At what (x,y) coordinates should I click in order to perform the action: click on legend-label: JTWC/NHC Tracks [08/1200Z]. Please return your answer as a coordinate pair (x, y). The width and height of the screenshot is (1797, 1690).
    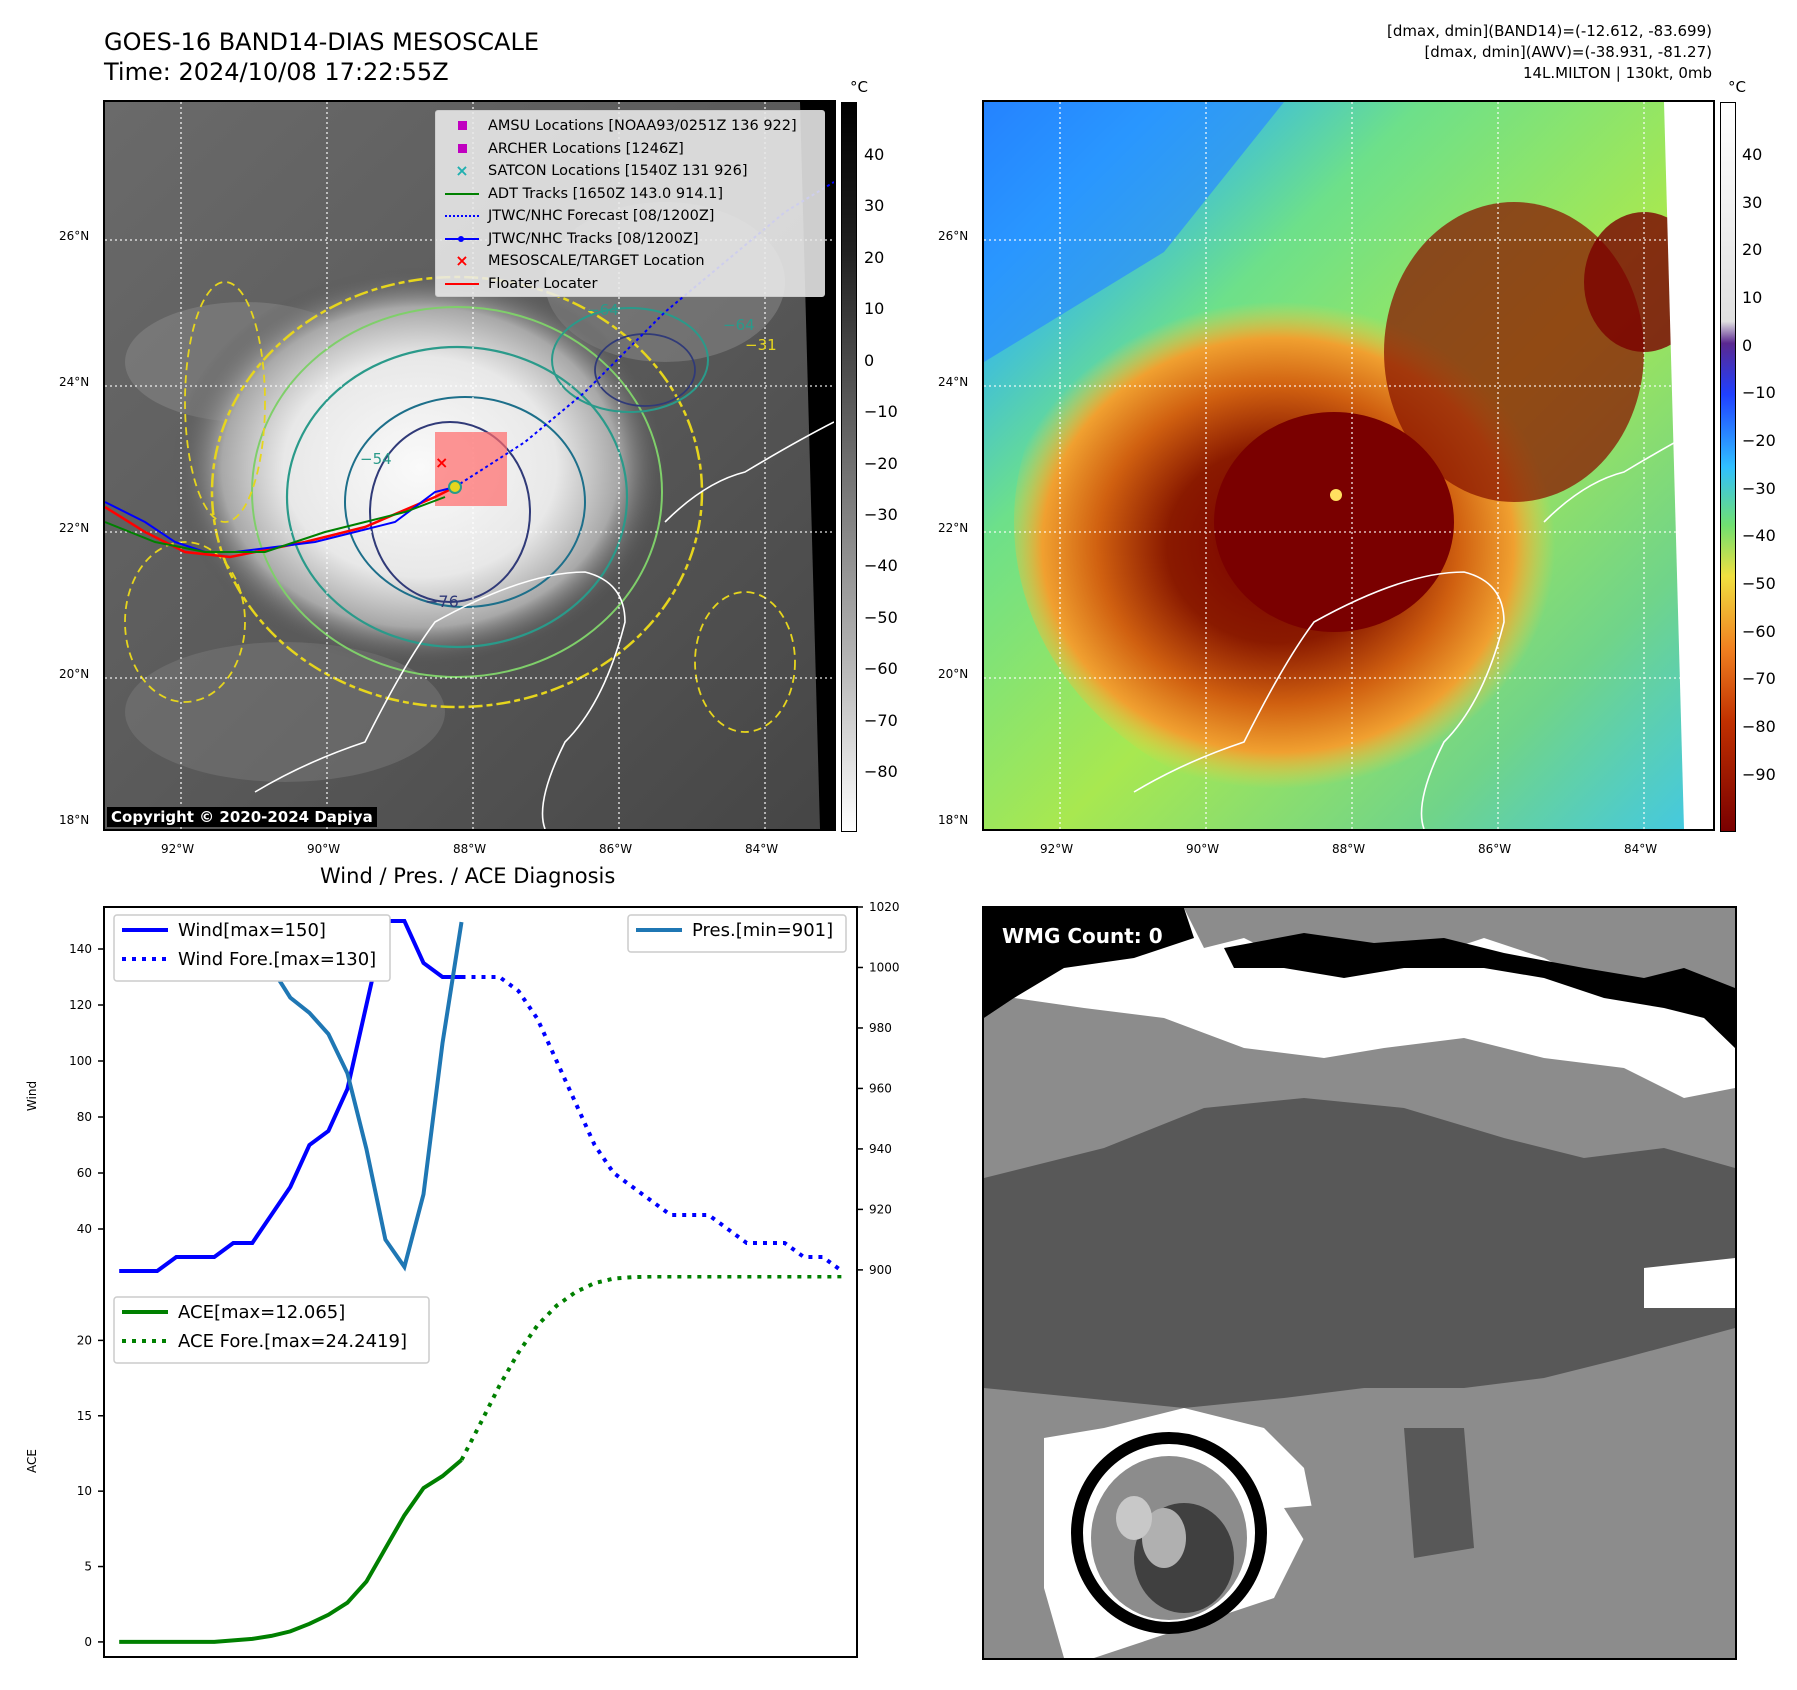
    Looking at the image, I should click on (593, 238).